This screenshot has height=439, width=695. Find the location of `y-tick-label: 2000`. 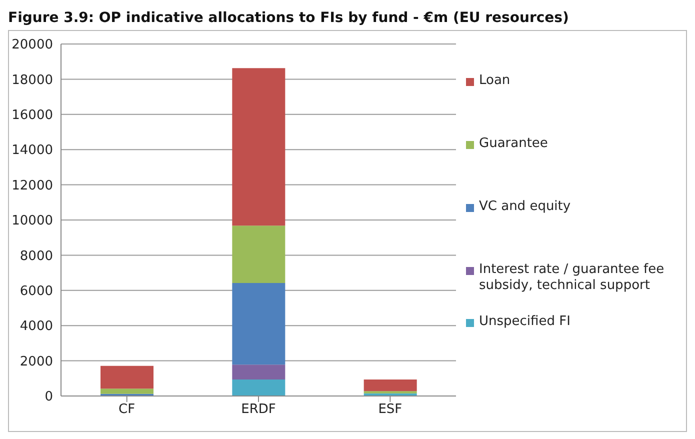

y-tick-label: 2000 is located at coordinates (36, 362).